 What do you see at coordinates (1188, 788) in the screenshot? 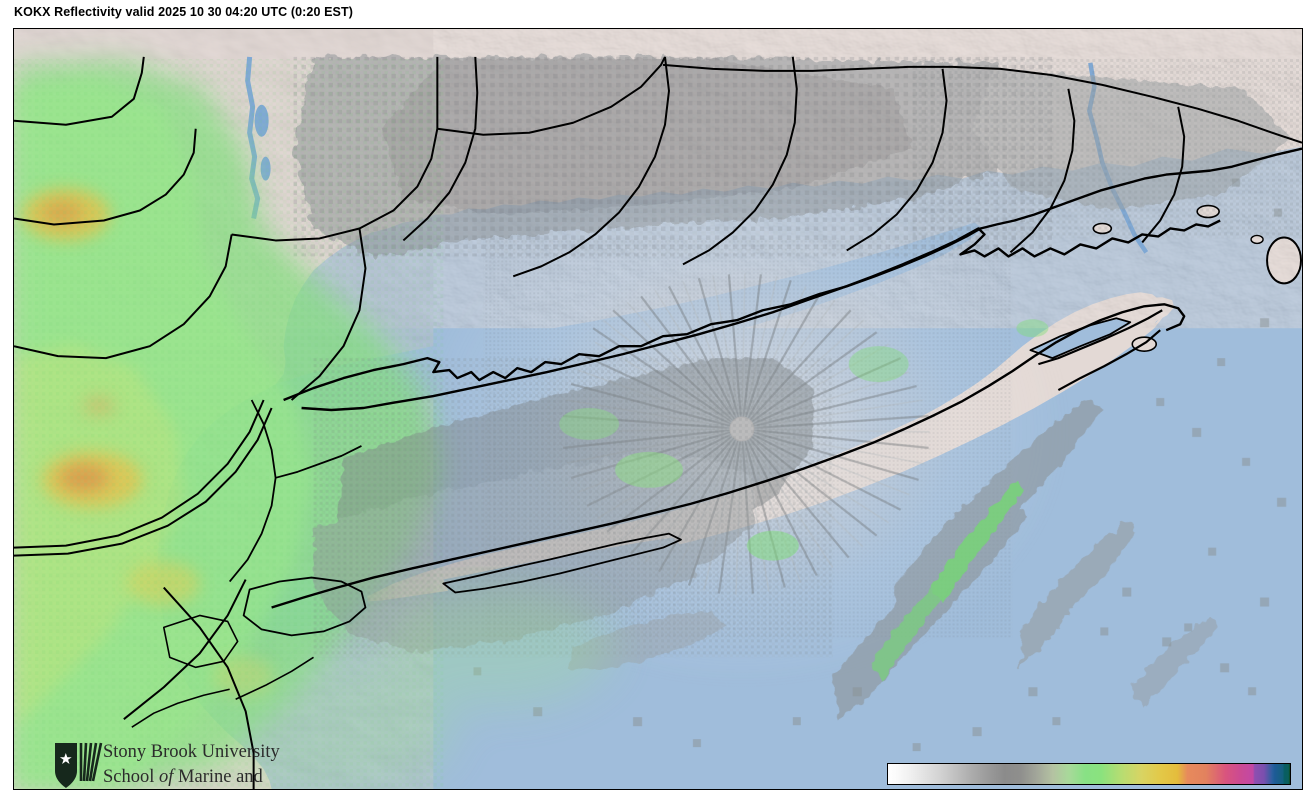
I see `colorbar-tick-40: 40` at bounding box center [1188, 788].